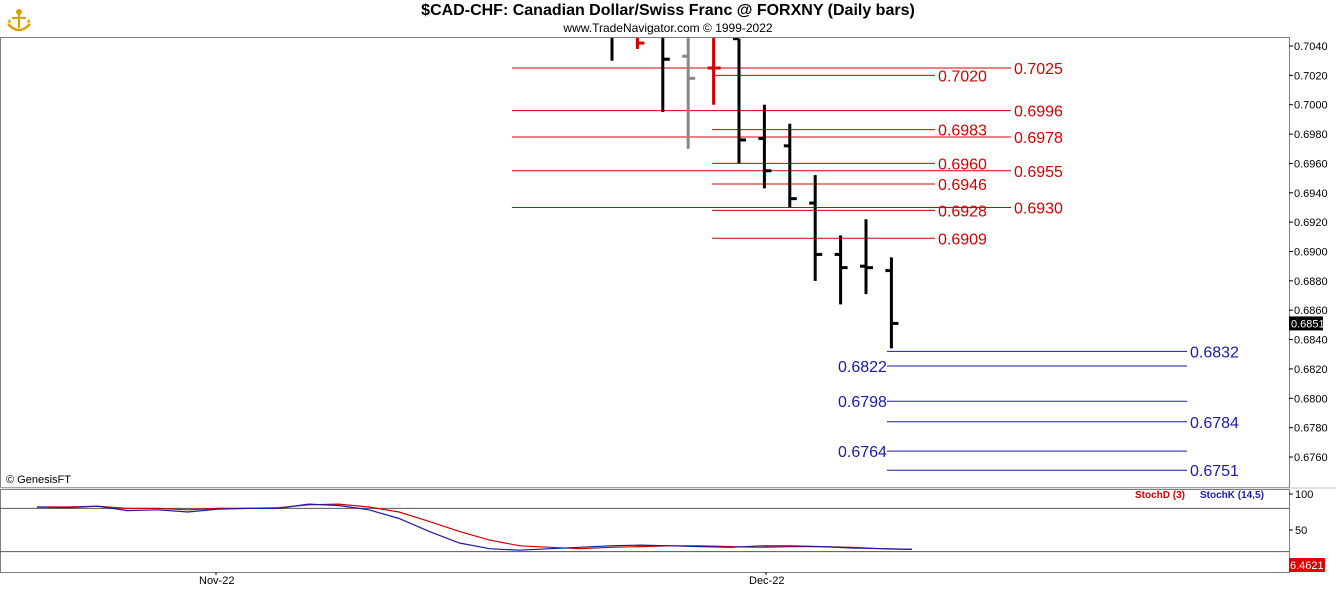 The height and width of the screenshot is (591, 1336). What do you see at coordinates (1311, 106) in the screenshot?
I see `y-tick-label: 0.7000` at bounding box center [1311, 106].